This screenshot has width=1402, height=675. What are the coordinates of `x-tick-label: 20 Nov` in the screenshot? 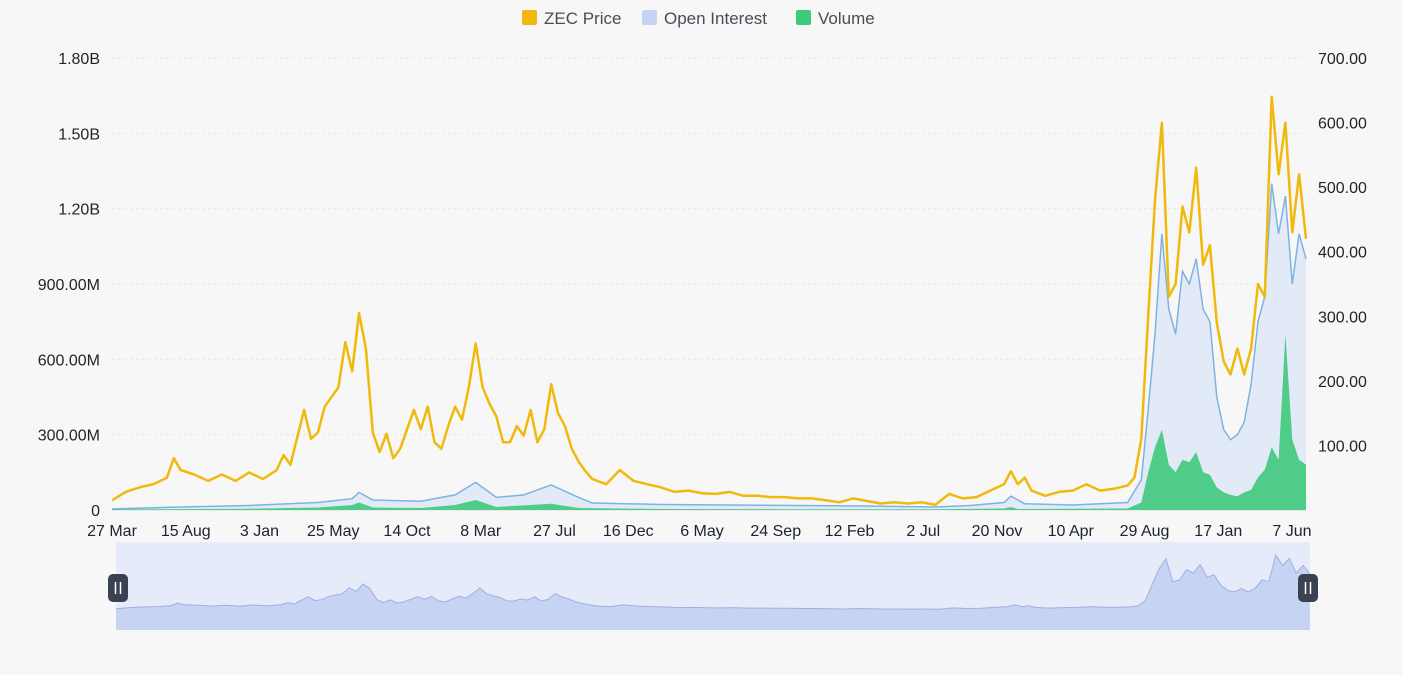 It's located at (997, 531).